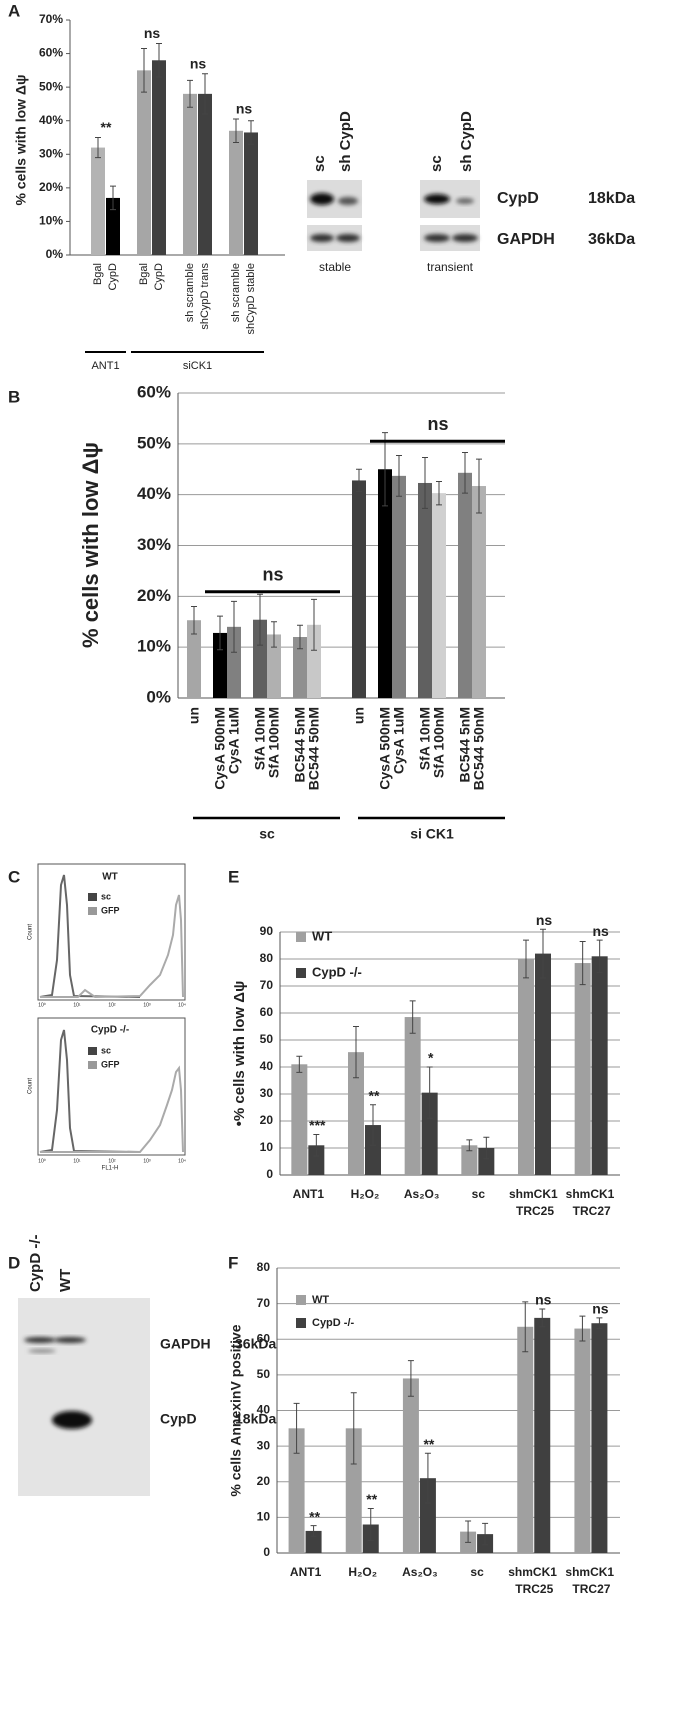 The image size is (692, 1729). What do you see at coordinates (110, 1169) in the screenshot?
I see `axis-label: FL1-H` at bounding box center [110, 1169].